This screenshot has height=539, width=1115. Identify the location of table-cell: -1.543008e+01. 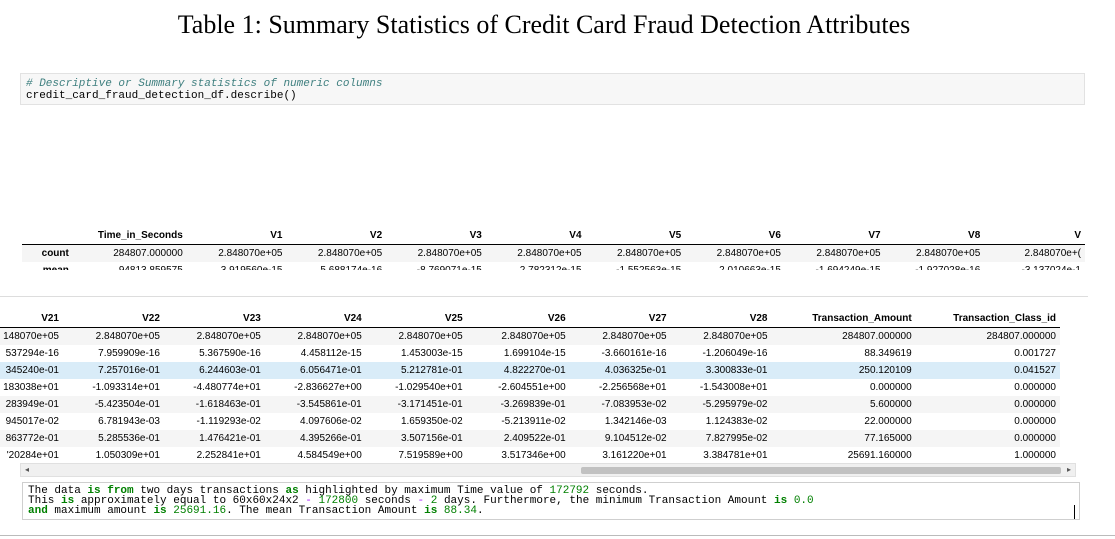
(733, 387).